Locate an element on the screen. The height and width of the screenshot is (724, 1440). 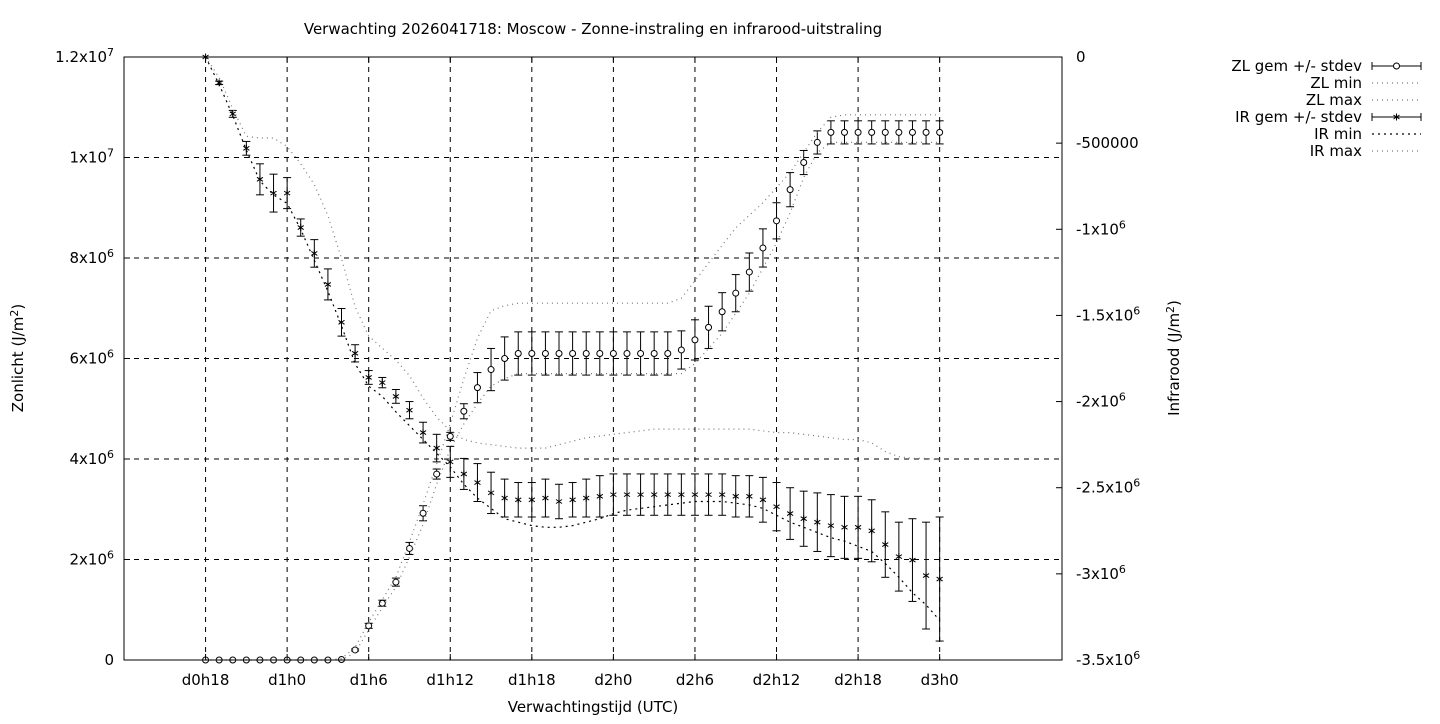
y2-axis-title: Infrarood (J/m2) is located at coordinates (1173, 358).